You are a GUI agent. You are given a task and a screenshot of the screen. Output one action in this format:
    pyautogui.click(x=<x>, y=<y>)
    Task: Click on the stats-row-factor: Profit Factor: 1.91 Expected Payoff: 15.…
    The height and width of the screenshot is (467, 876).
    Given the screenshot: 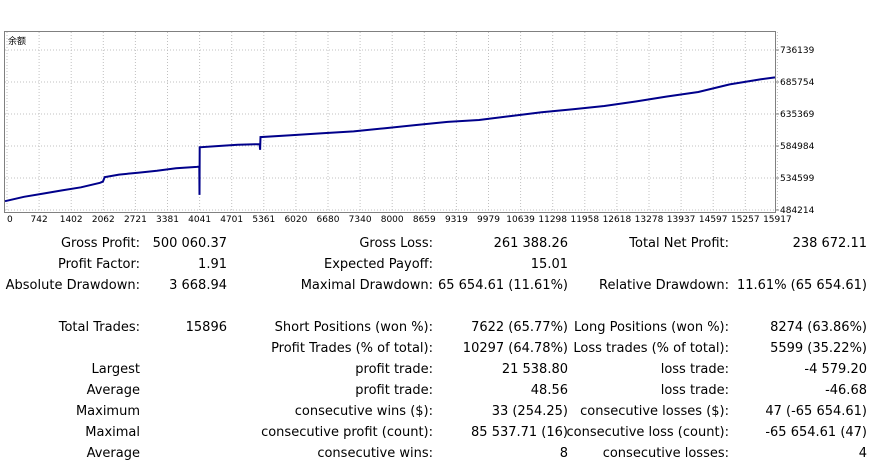 What is the action you would take?
    pyautogui.click(x=438, y=265)
    